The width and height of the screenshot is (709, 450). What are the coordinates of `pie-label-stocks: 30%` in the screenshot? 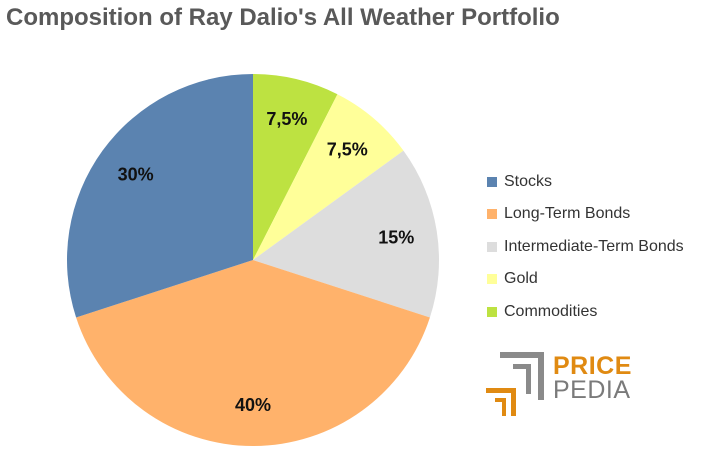 It's located at (136, 175).